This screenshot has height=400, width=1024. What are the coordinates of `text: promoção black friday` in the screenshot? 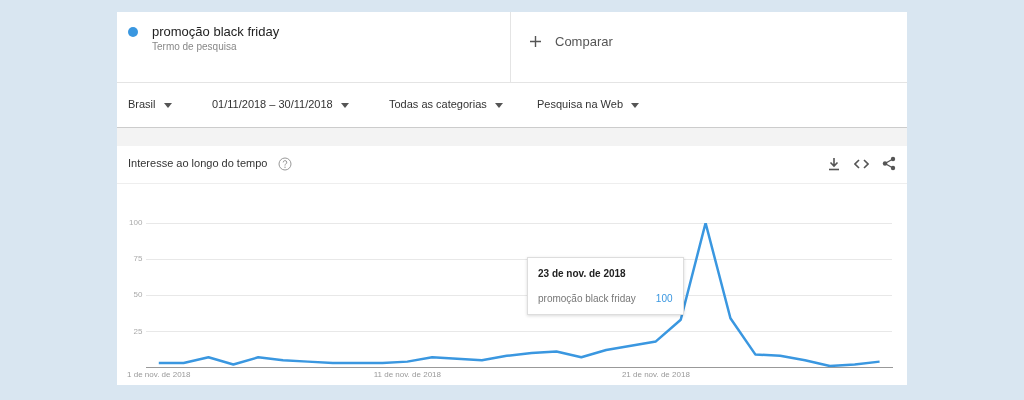 It's located at (587, 298).